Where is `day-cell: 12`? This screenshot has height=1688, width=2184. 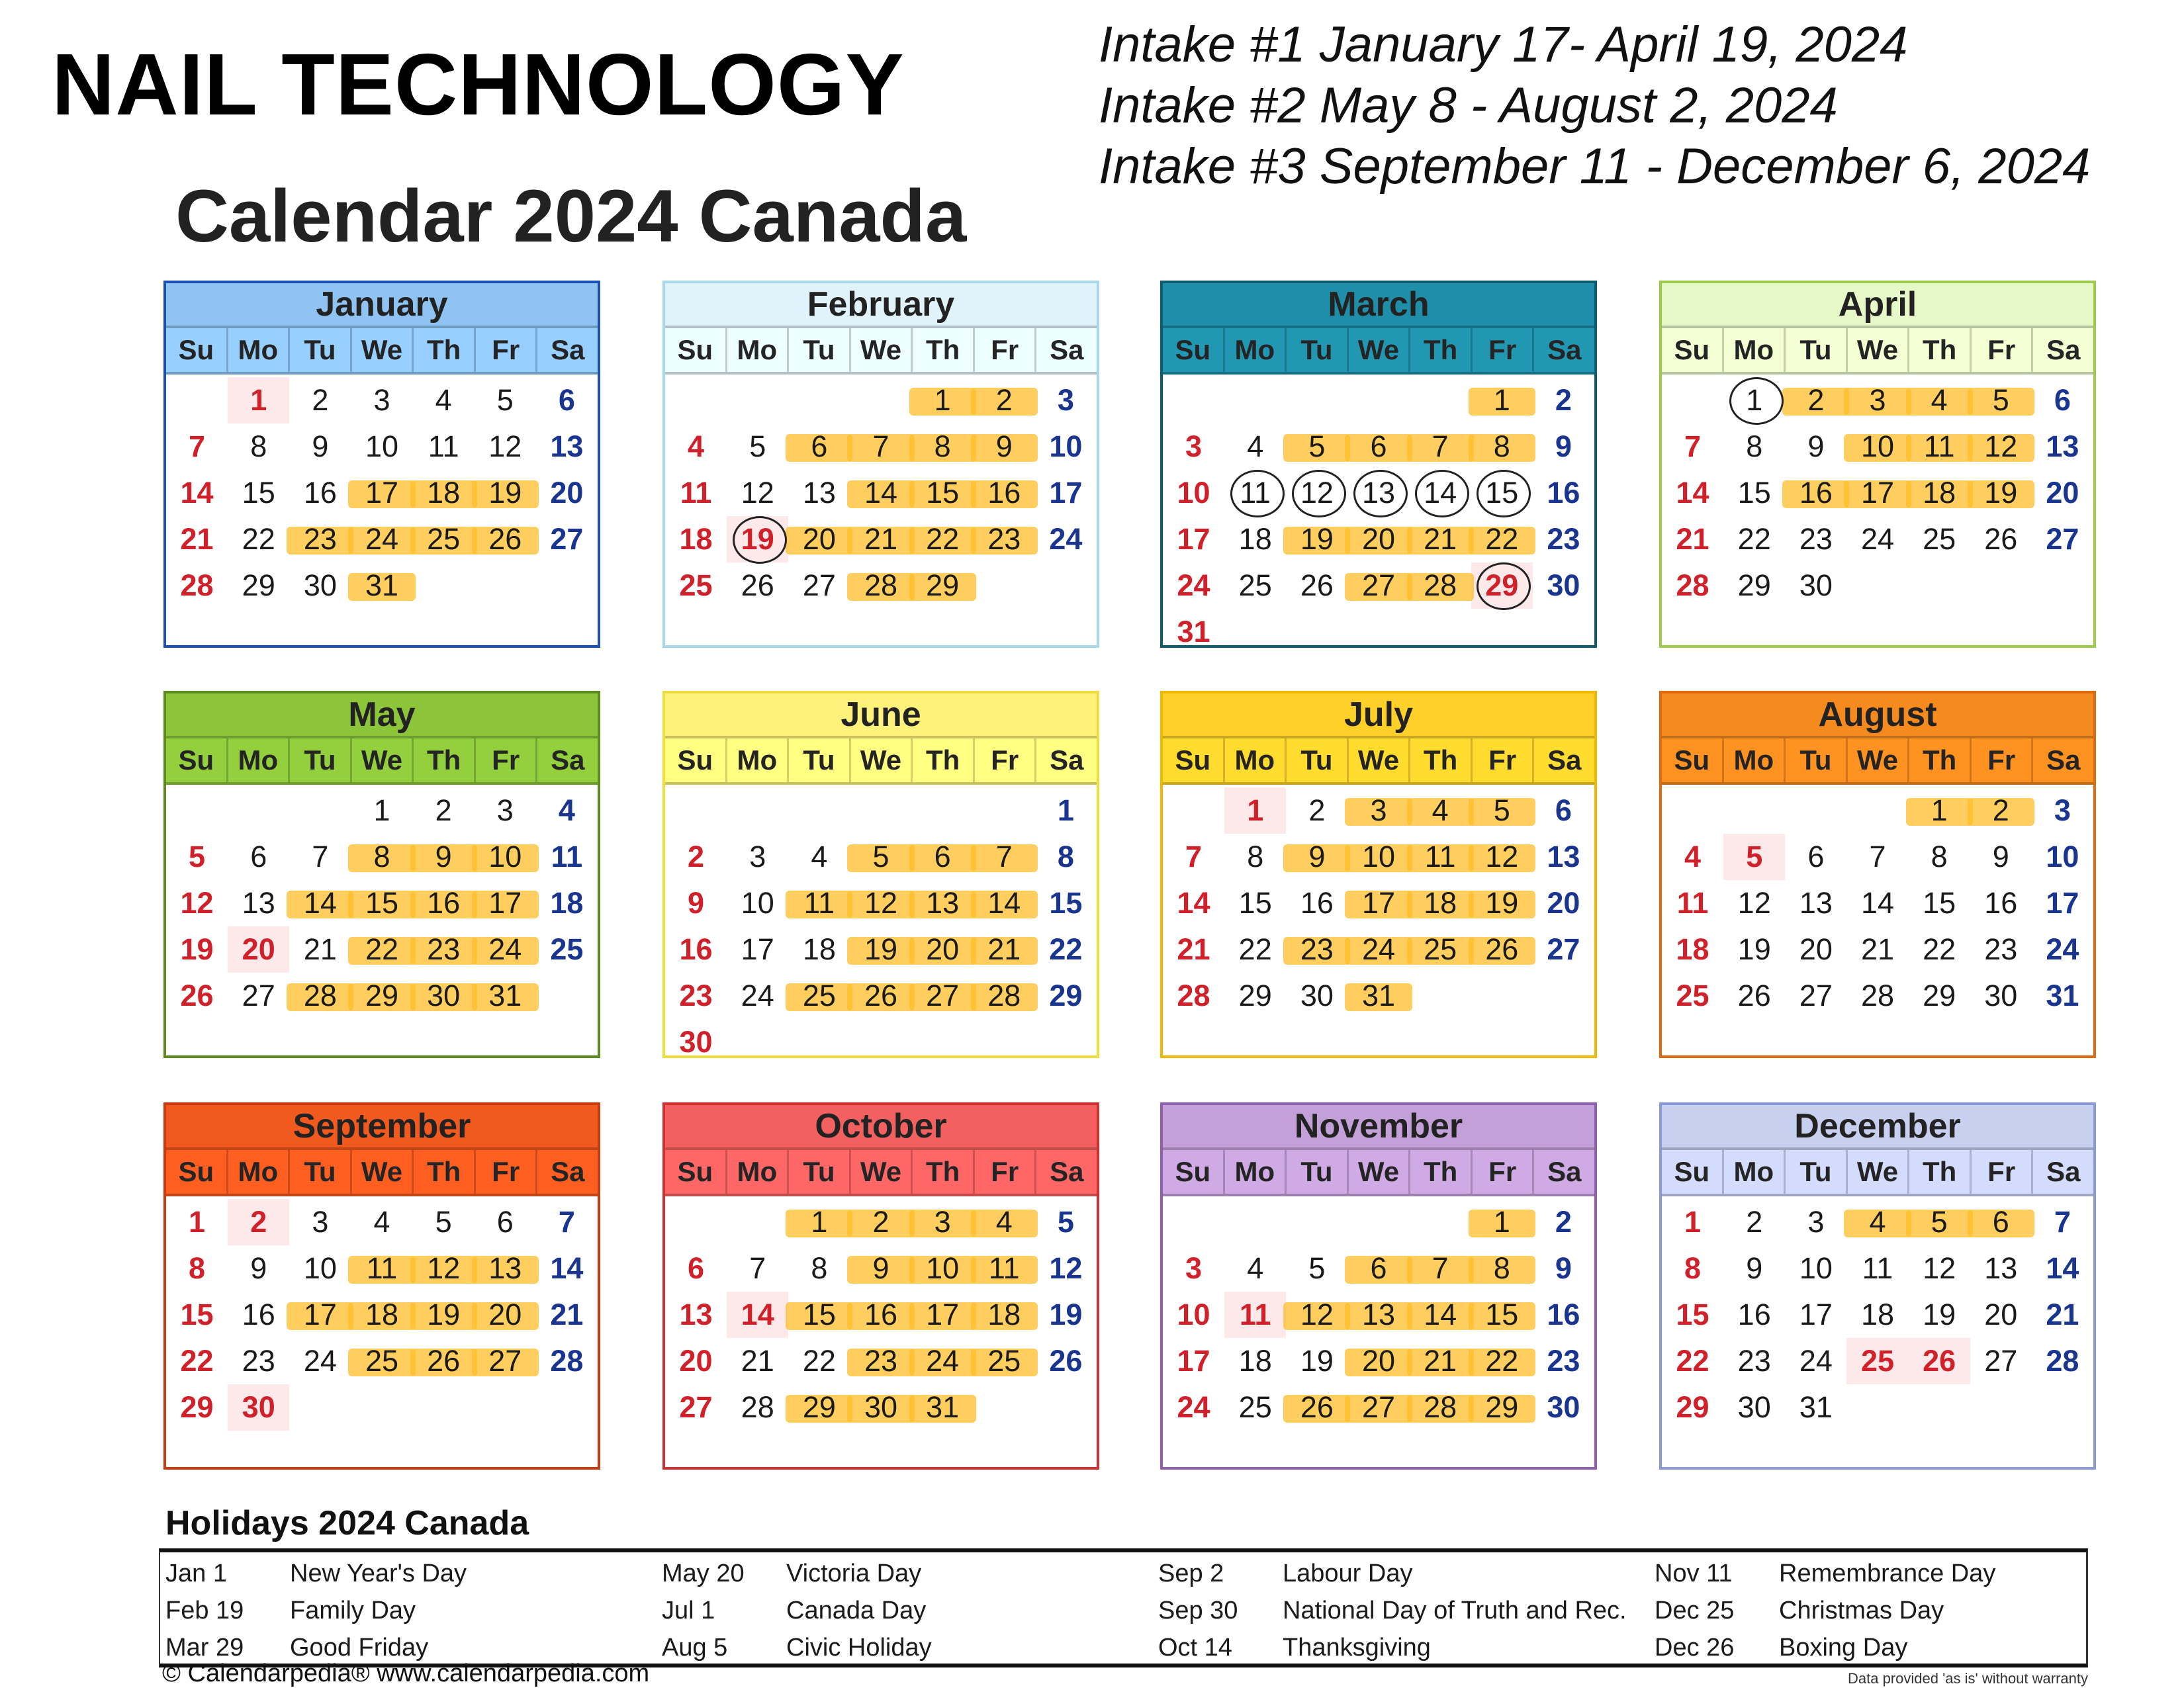 day-cell: 12 is located at coordinates (1066, 1268).